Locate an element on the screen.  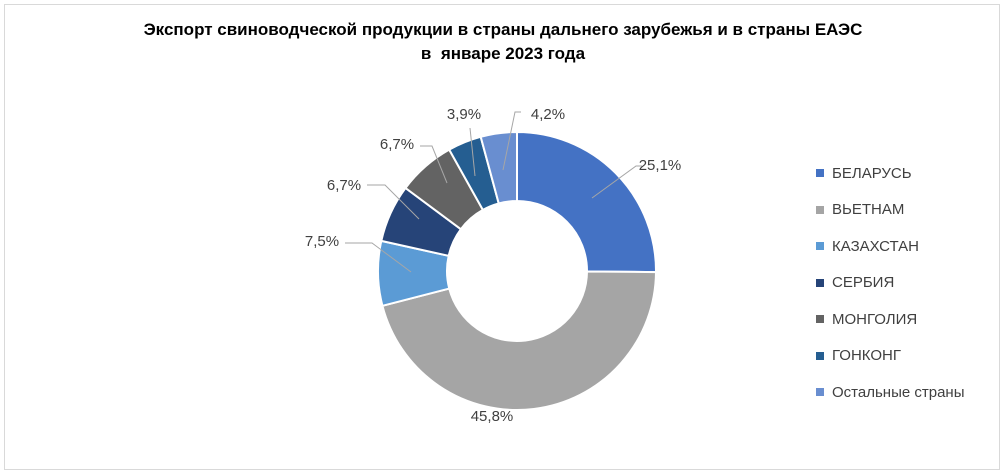
data-label-2: 45,8% is located at coordinates (492, 416).